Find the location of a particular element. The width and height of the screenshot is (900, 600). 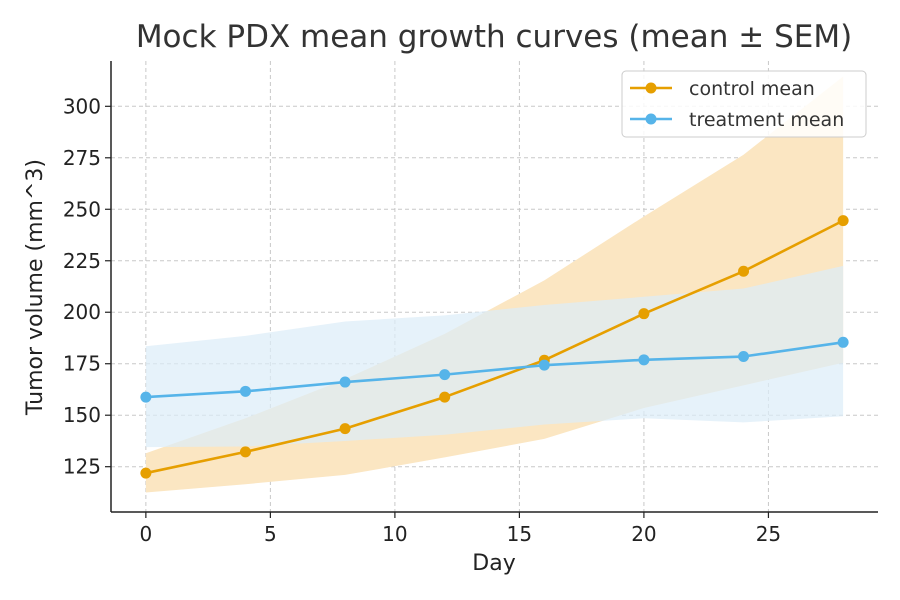

y-tick-label-125: 125 is located at coordinates (82, 467).